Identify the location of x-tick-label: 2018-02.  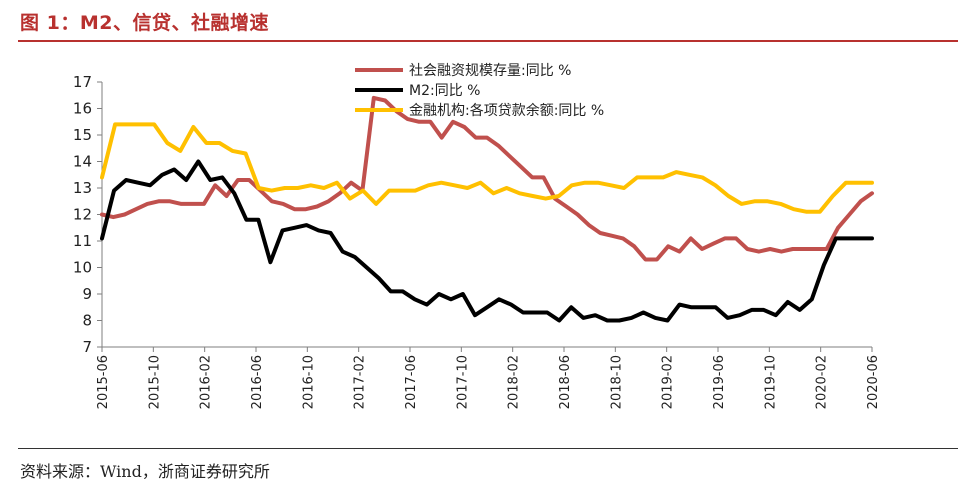
(514, 382).